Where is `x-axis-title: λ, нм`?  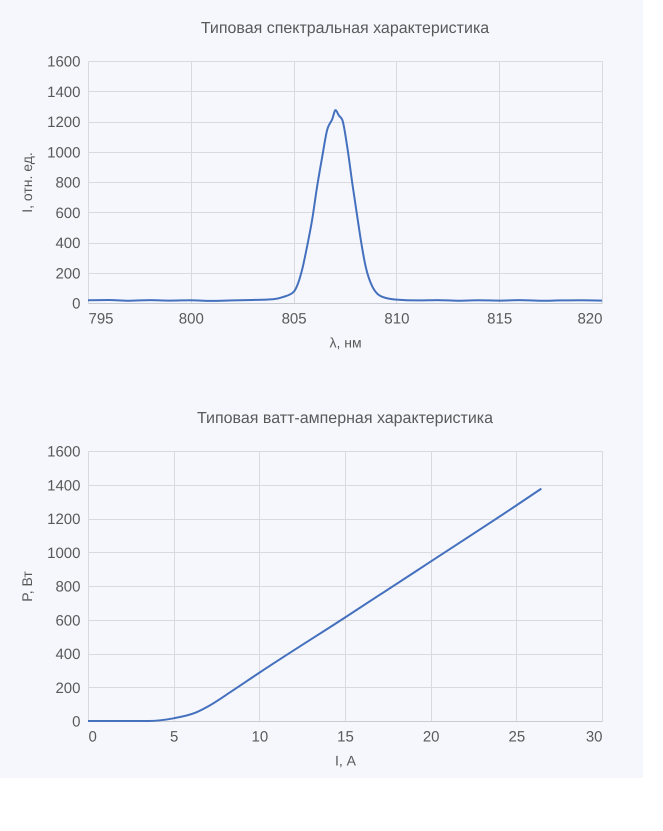
x-axis-title: λ, нм is located at coordinates (345, 342).